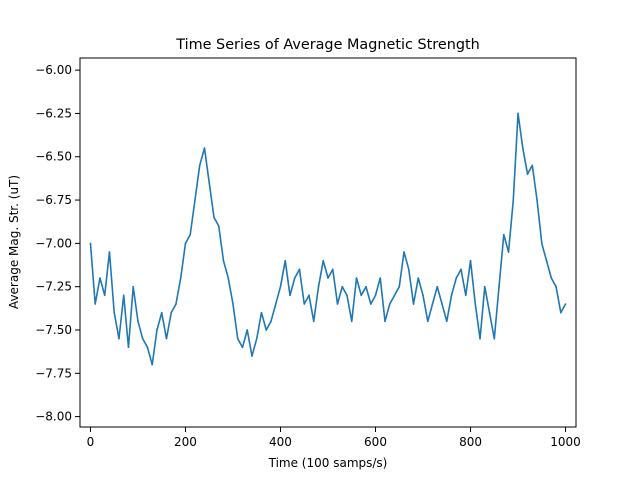  I want to click on y-tick-label: −7.50, so click(53, 330).